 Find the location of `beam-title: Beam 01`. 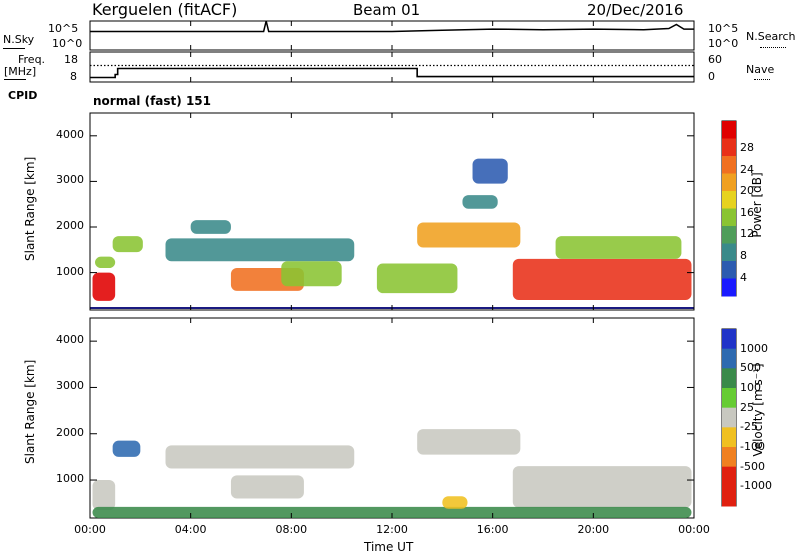

beam-title: Beam 01 is located at coordinates (387, 10).